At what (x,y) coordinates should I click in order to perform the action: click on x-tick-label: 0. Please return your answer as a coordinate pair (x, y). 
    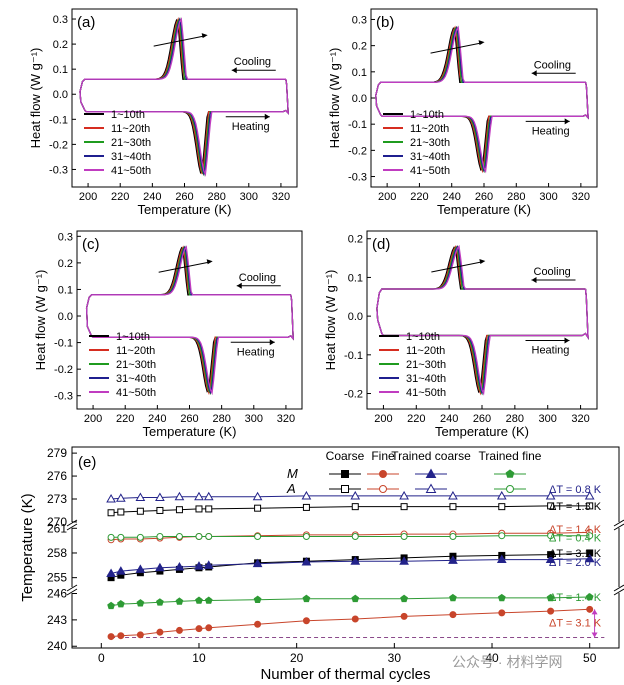
    Looking at the image, I should click on (101, 658).